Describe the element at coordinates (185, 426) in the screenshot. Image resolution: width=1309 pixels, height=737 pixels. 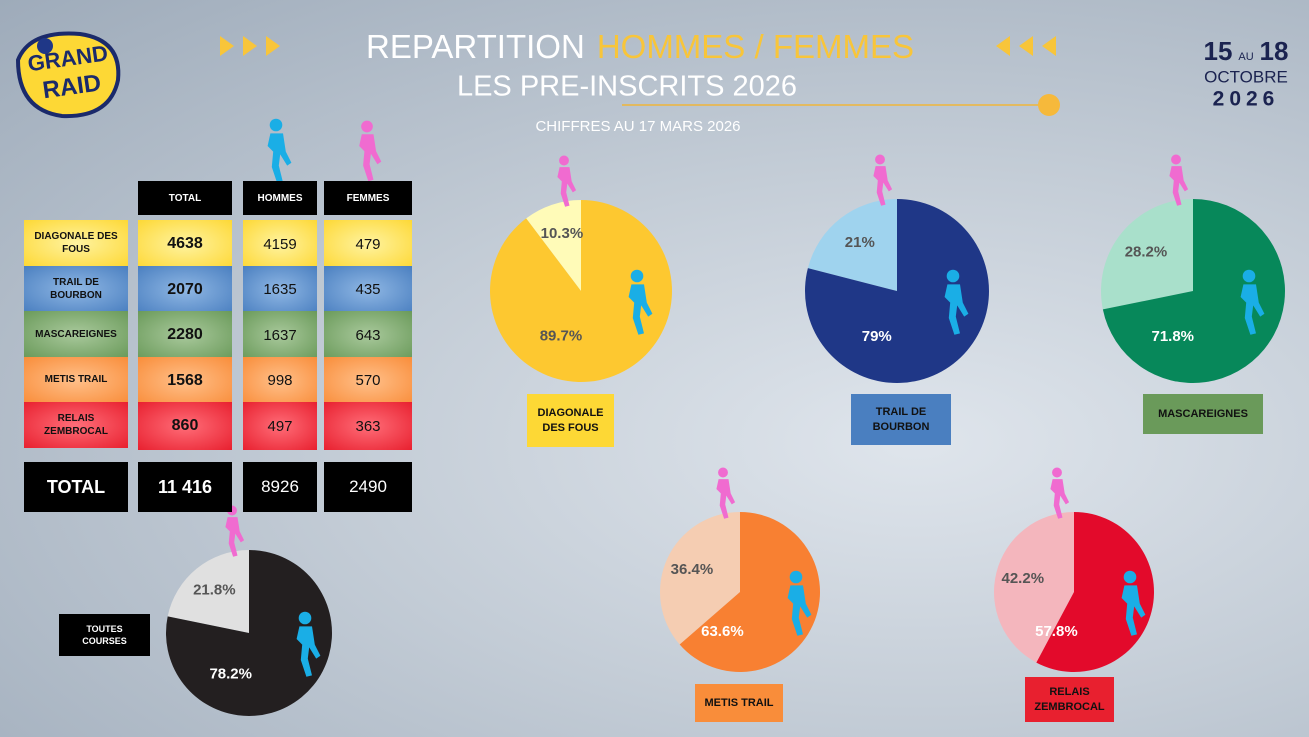
I see `table-cell: 860` at that location.